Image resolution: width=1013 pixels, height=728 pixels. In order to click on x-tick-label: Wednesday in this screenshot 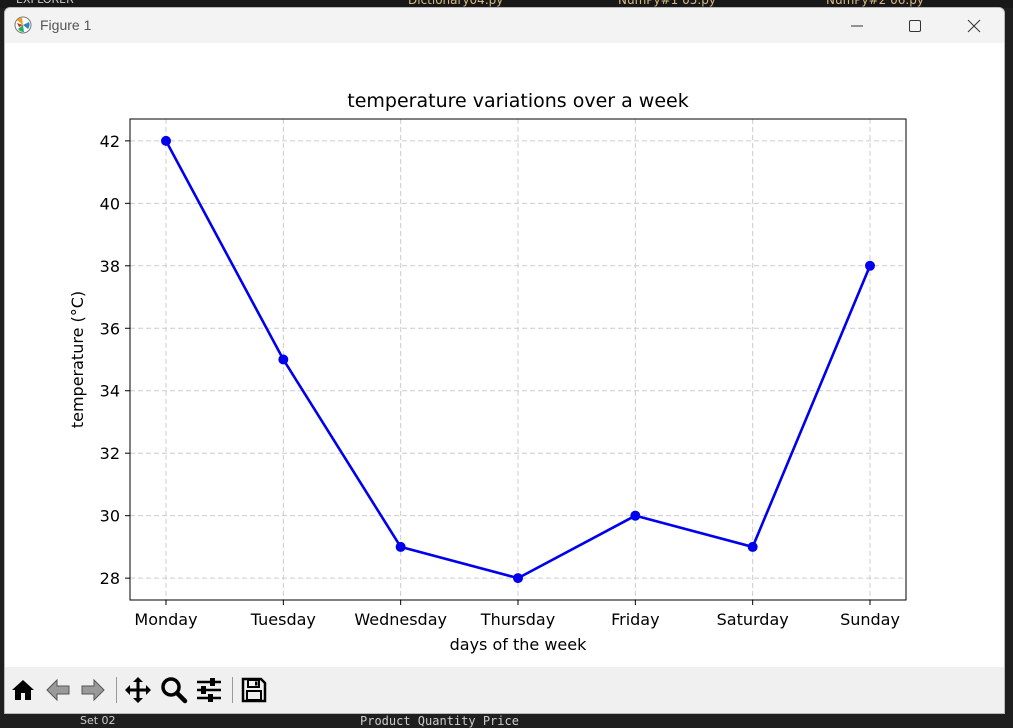, I will do `click(400, 619)`.